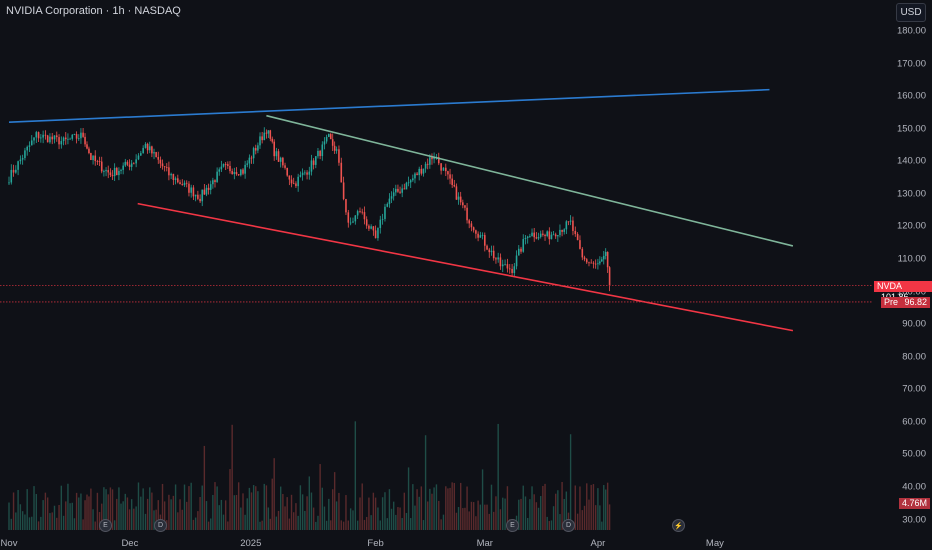 Image resolution: width=932 pixels, height=550 pixels. Describe the element at coordinates (484, 543) in the screenshot. I see `time-axis-label: Mar` at that location.